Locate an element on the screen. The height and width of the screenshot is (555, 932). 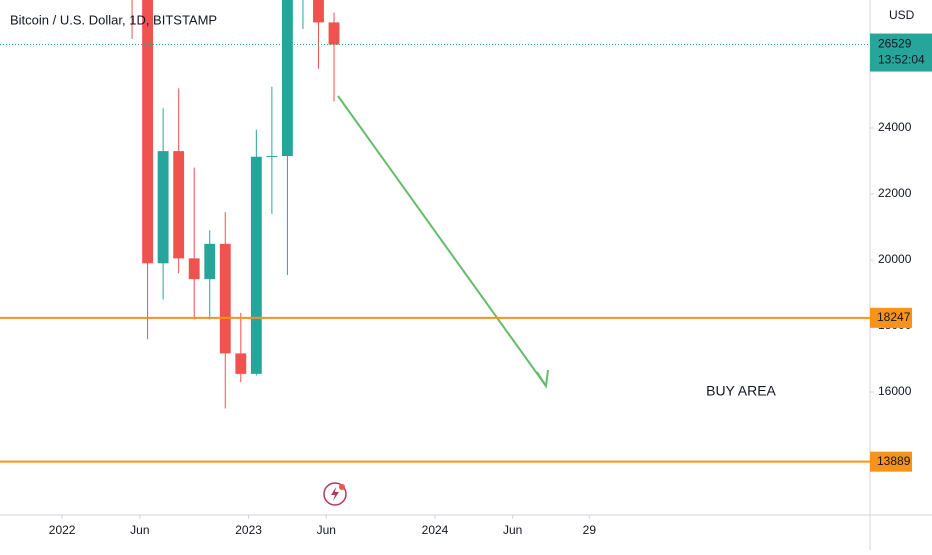
x-tick-label: 29 is located at coordinates (590, 530).